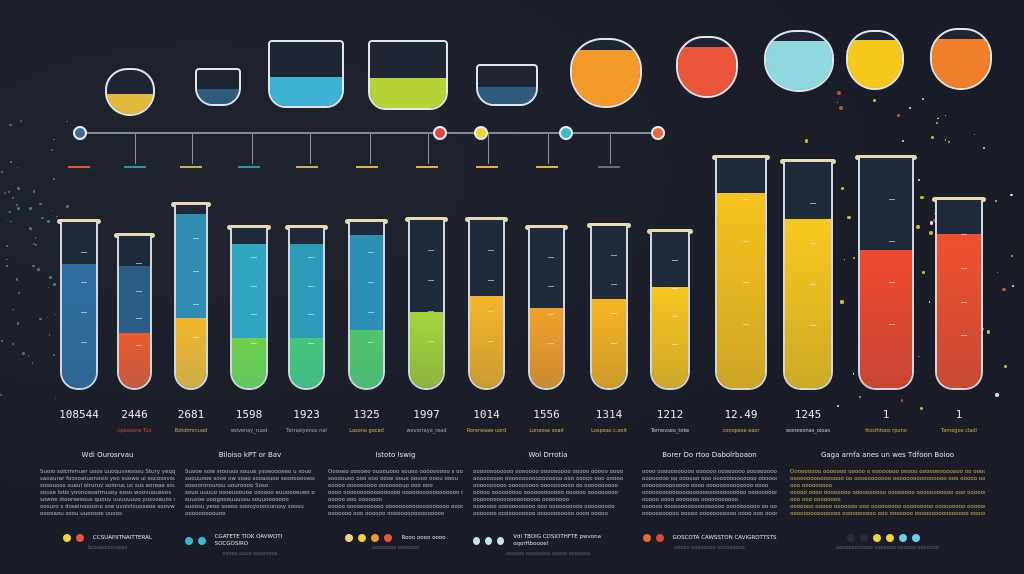 This screenshot has height=574, width=1024. What do you see at coordinates (250, 554) in the screenshot?
I see `legend-caption: oooeo oooo oooooooo` at bounding box center [250, 554].